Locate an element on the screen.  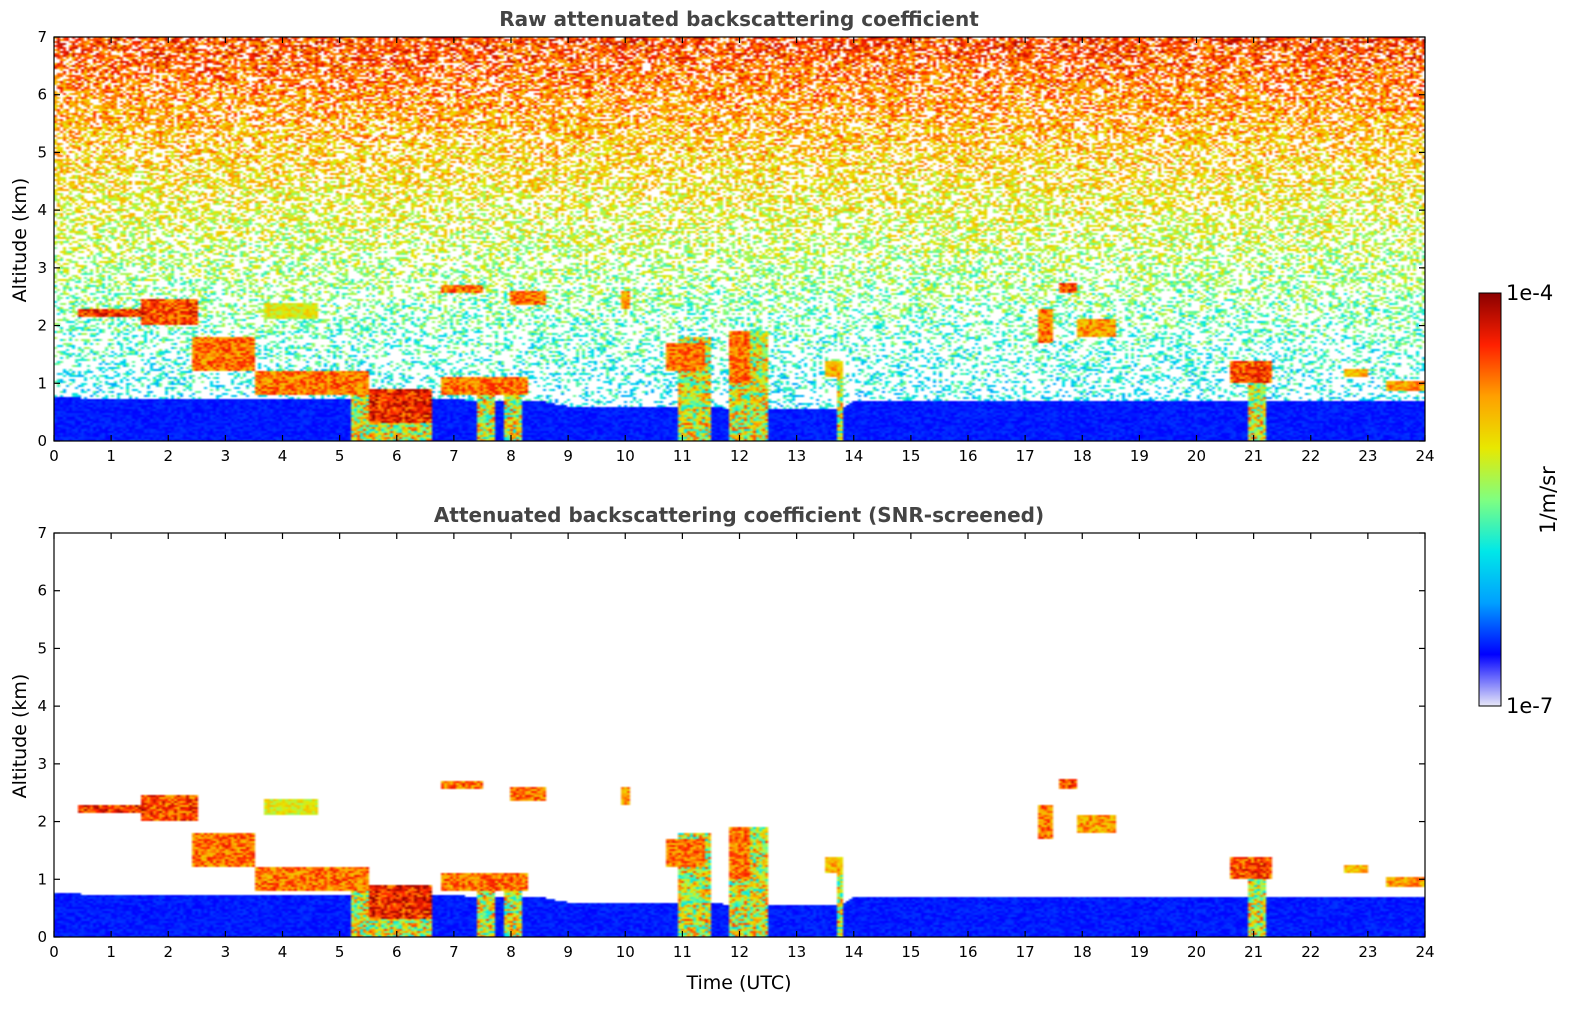
colorbar: 1e-4 1e-7 1/m/sr is located at coordinates (1519, 499).